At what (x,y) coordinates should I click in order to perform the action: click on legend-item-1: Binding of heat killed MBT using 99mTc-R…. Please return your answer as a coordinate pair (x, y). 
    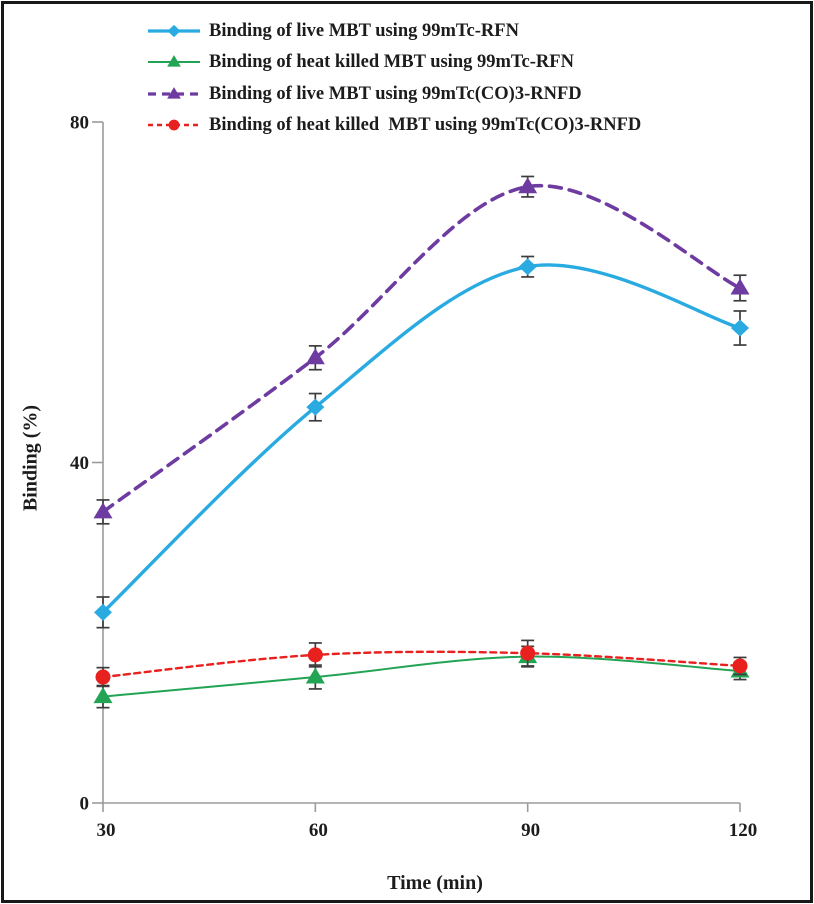
    Looking at the image, I should click on (393, 63).